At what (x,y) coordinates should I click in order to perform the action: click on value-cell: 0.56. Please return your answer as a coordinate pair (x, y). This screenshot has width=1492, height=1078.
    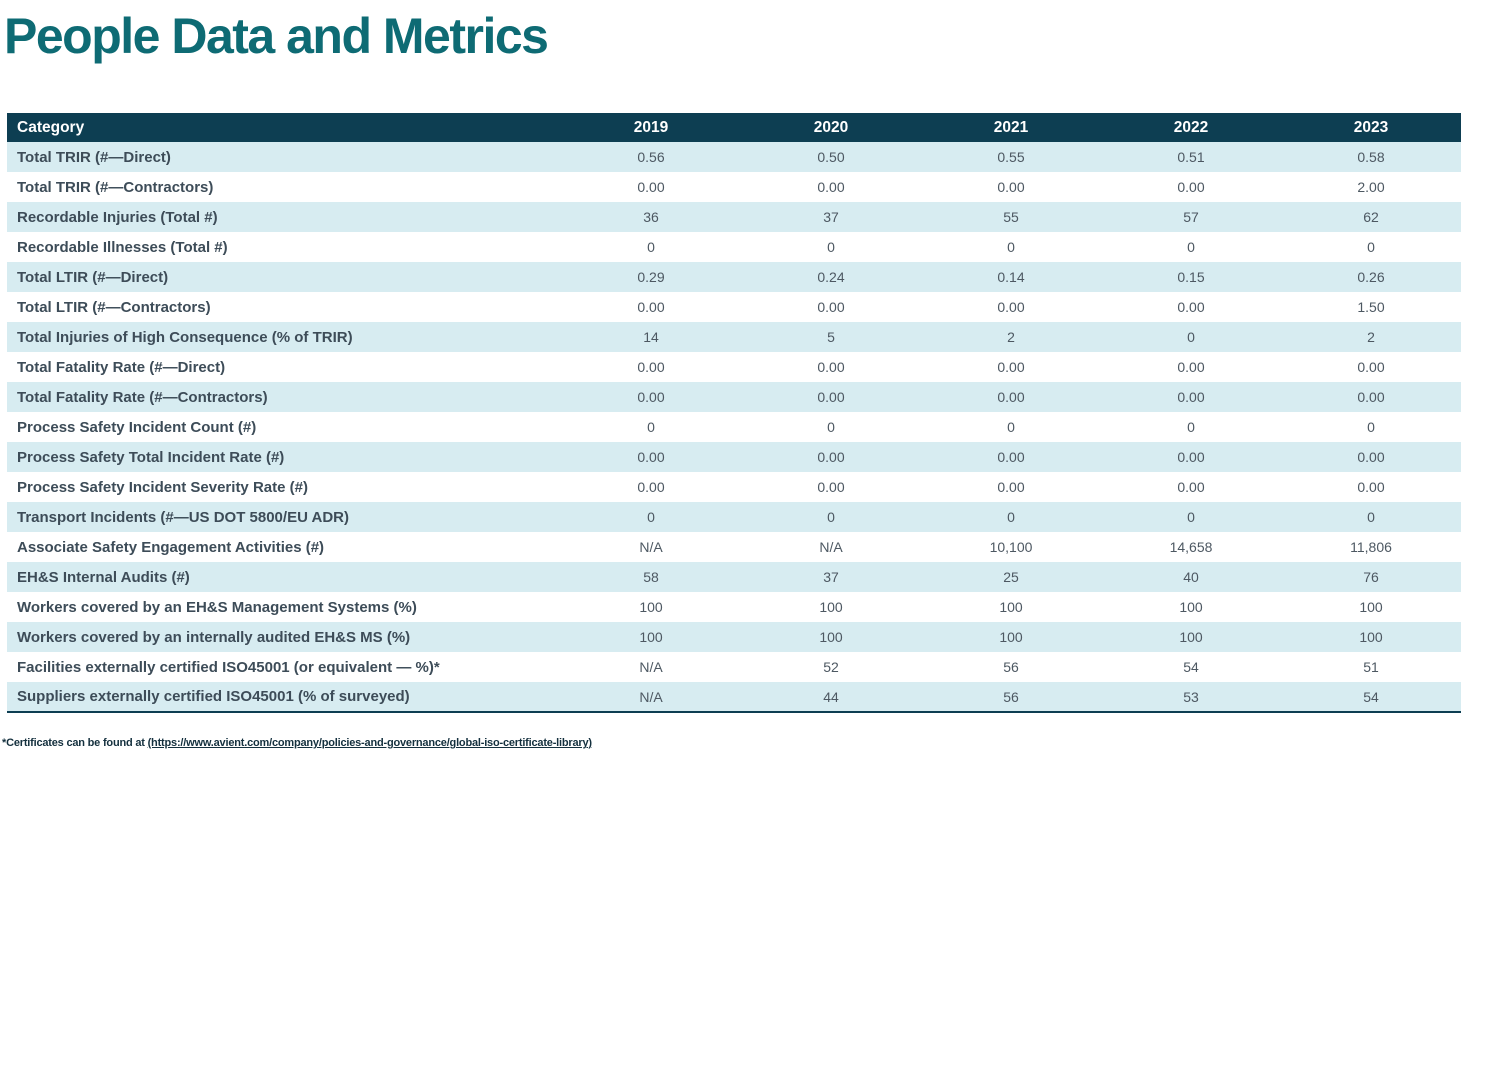
    Looking at the image, I should click on (651, 157).